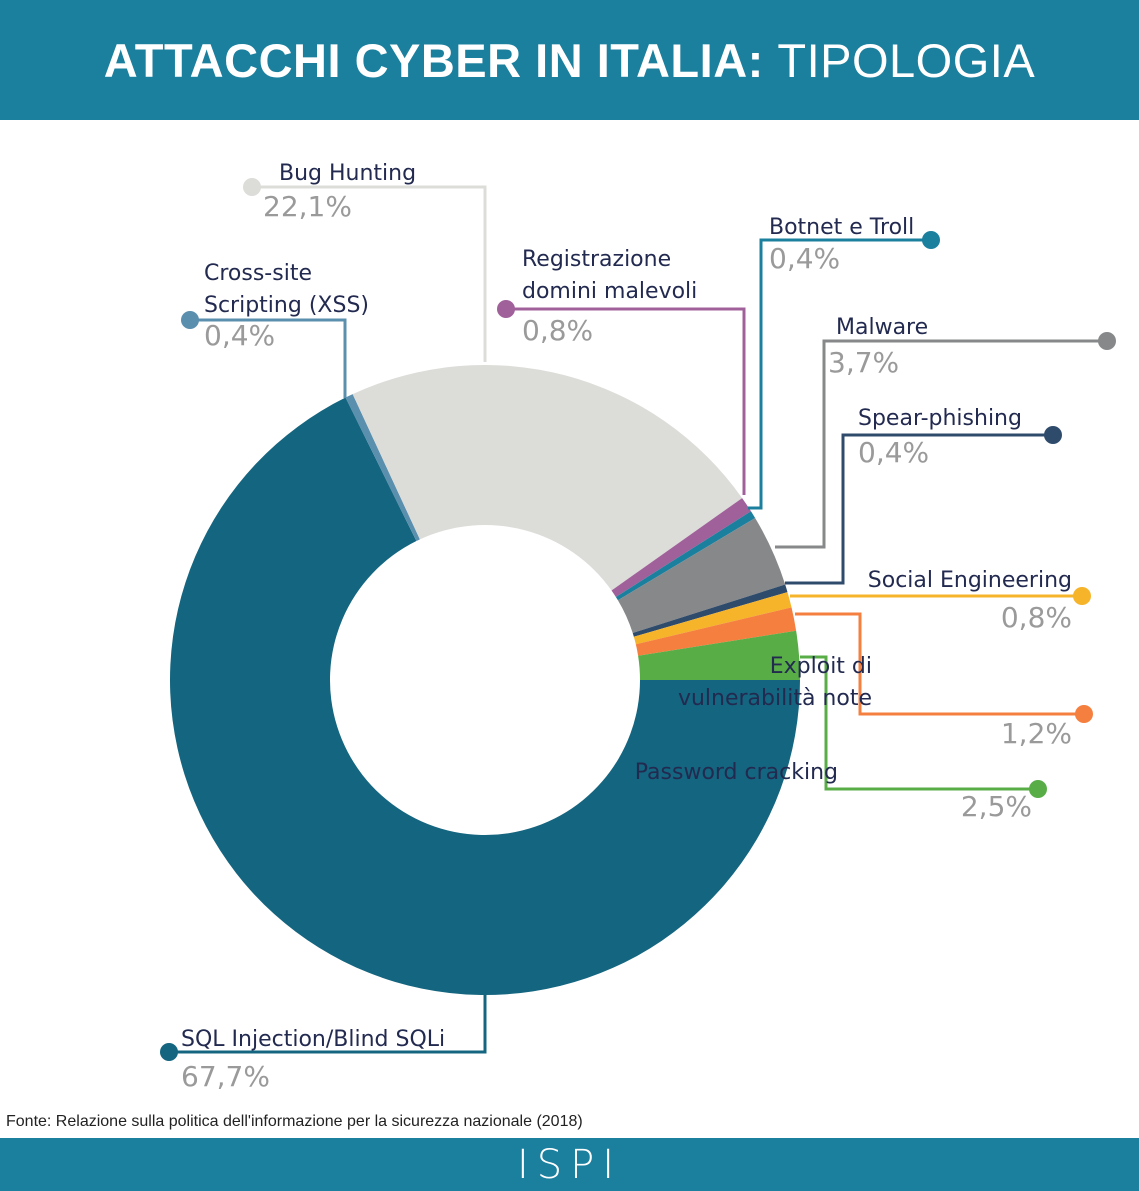  I want to click on label-dot-malware, so click(1107, 341).